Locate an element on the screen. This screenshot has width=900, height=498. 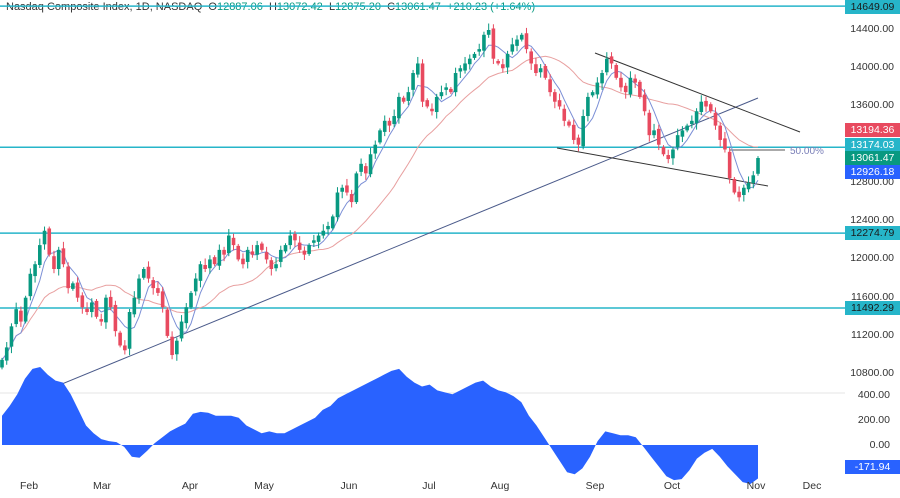
month-label-jun: Jun is located at coordinates (349, 486).